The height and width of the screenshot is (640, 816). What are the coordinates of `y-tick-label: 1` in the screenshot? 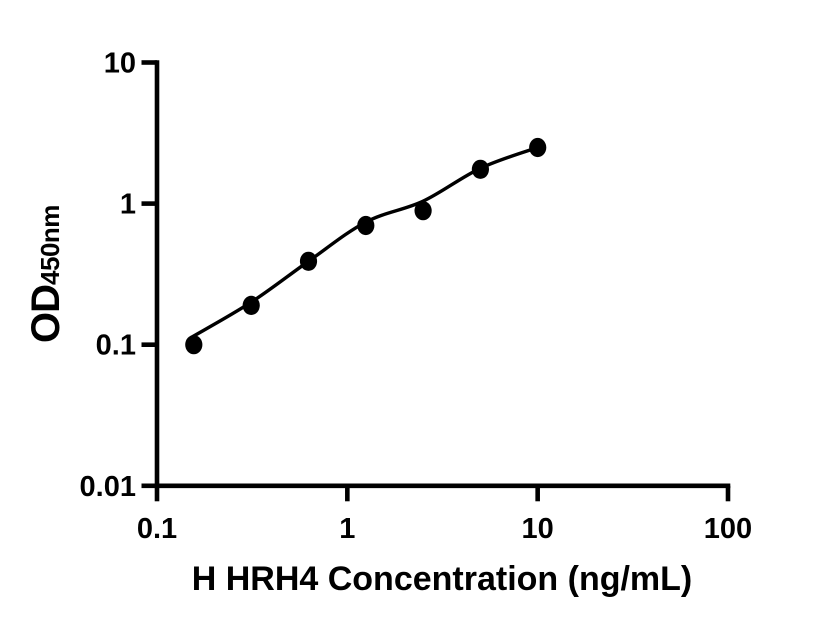 It's located at (128, 205).